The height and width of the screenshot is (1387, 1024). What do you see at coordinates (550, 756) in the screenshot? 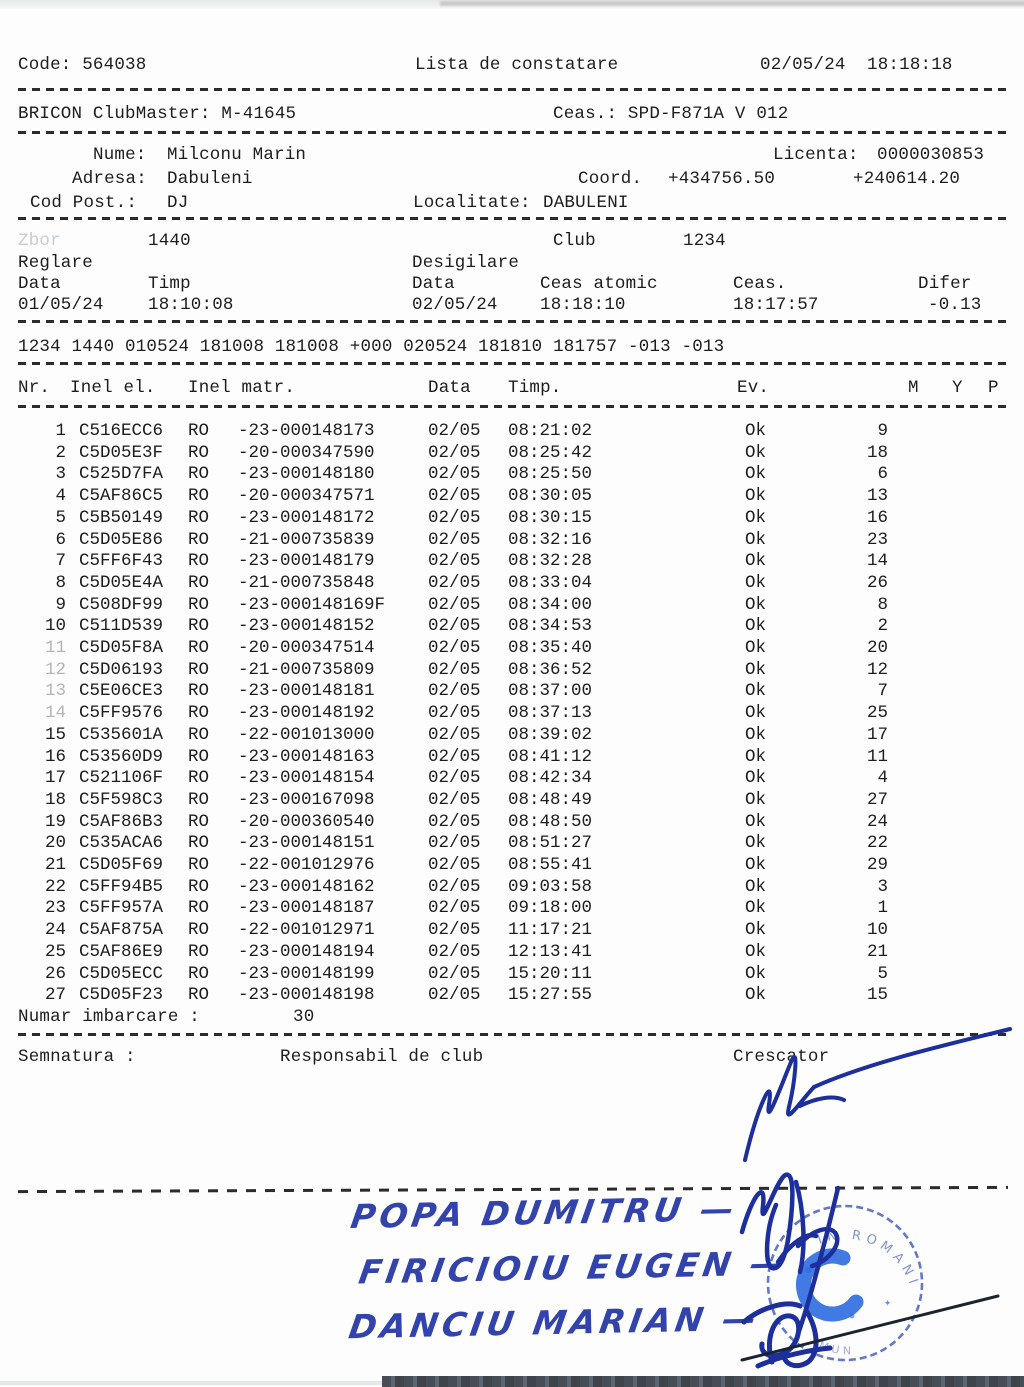
I see `arrival-time: 08:41:12` at bounding box center [550, 756].